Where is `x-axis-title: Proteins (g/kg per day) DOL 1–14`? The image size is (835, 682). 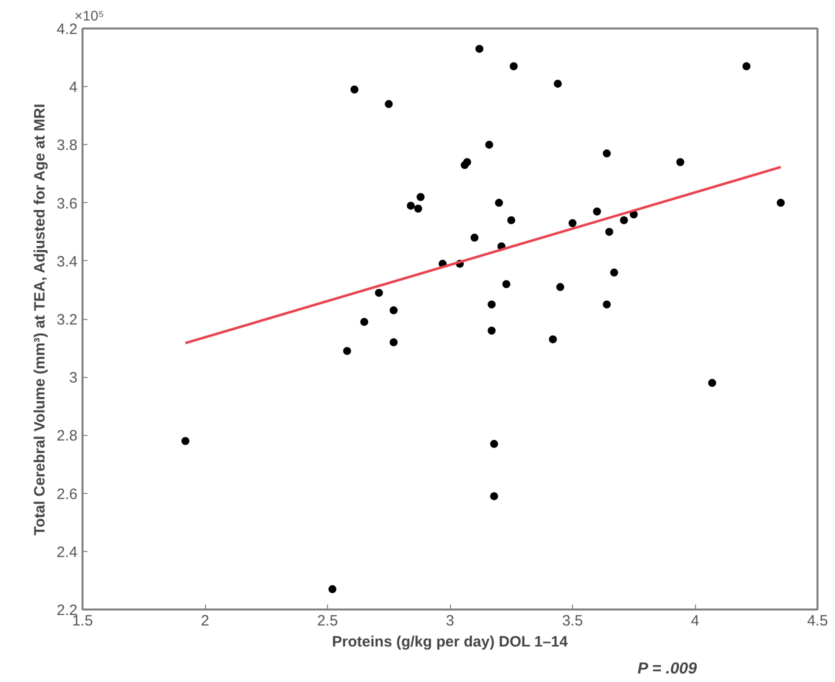 x-axis-title: Proteins (g/kg per day) DOL 1–14 is located at coordinates (450, 642).